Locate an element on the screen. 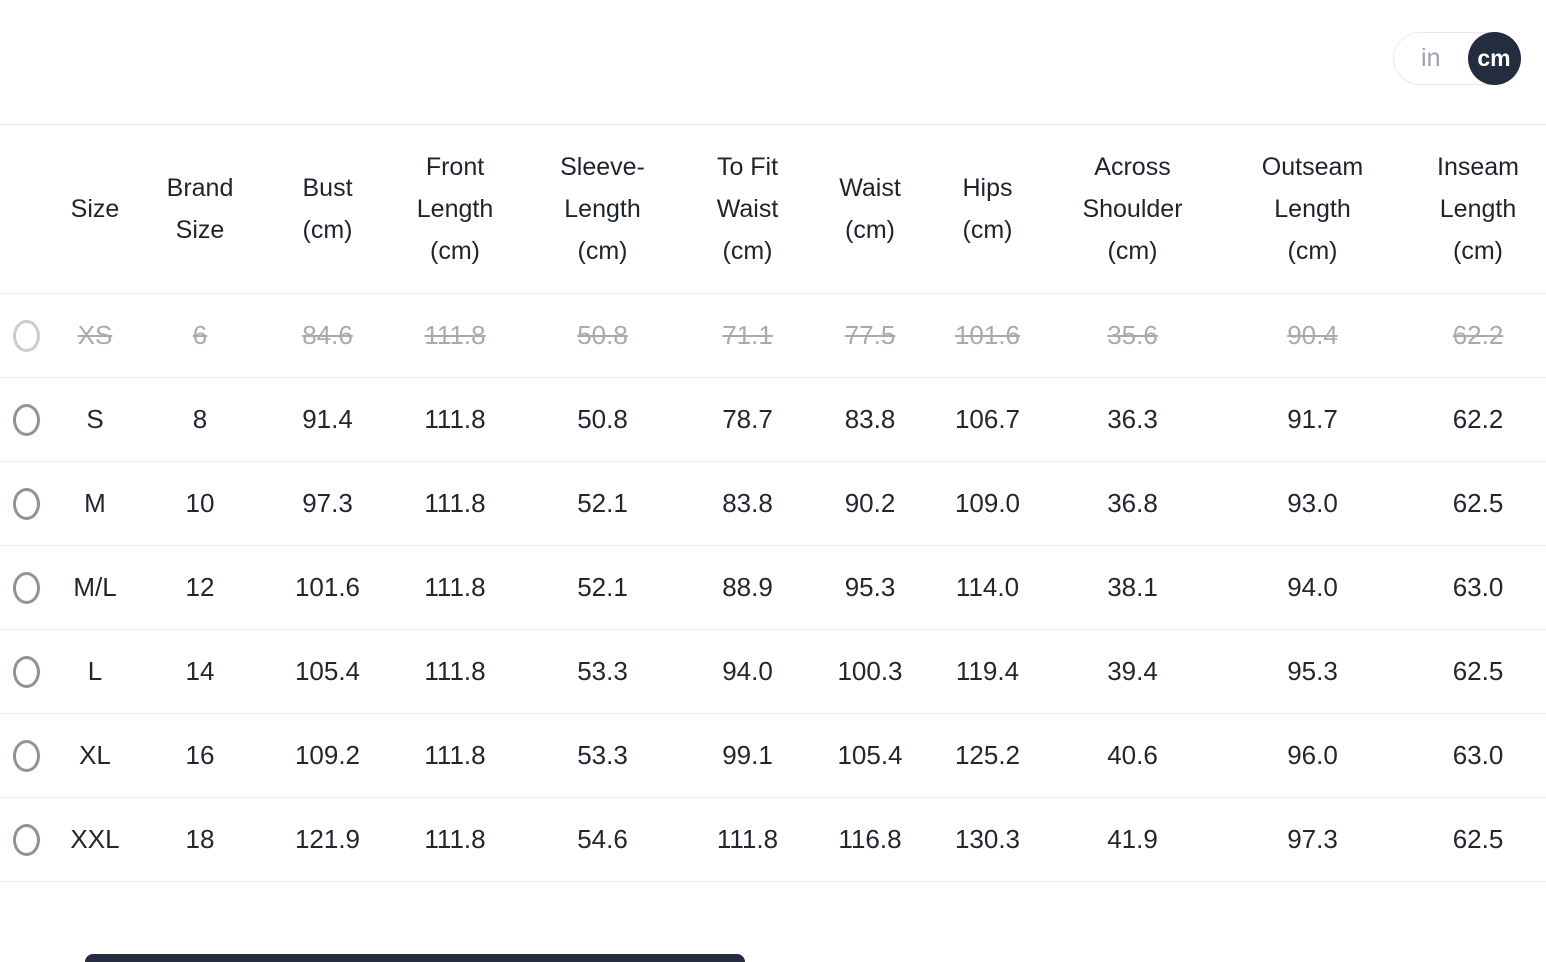 The image size is (1546, 962). measurement-cell: 90.4 is located at coordinates (1312, 335).